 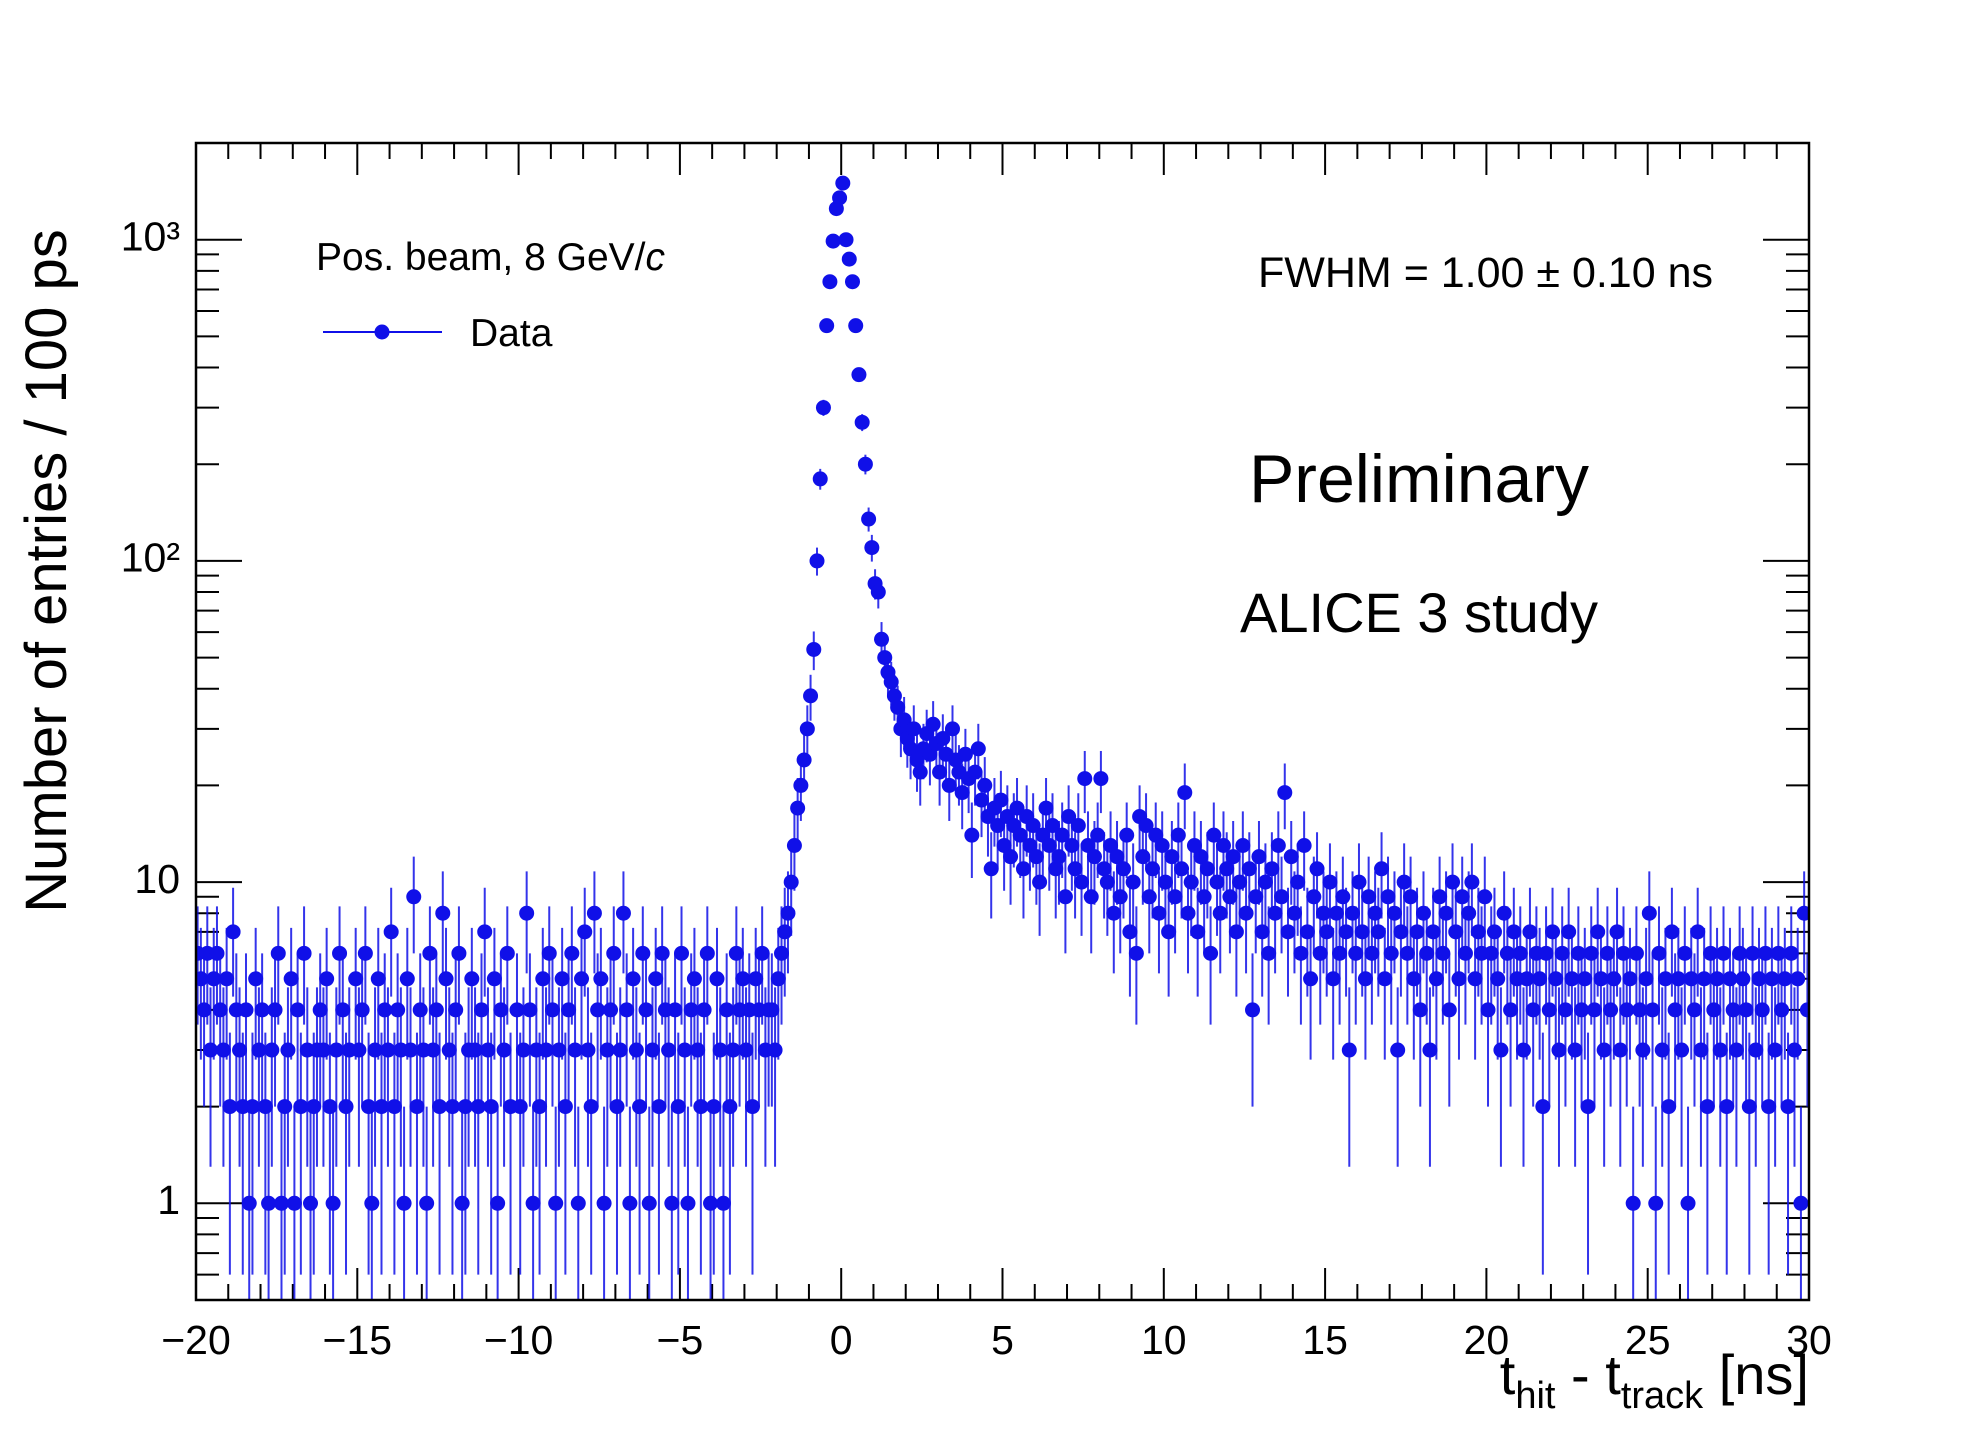 I want to click on fwhm-annotation: FWHM = 1.00 ± 0.10 ns, so click(x=1485, y=273).